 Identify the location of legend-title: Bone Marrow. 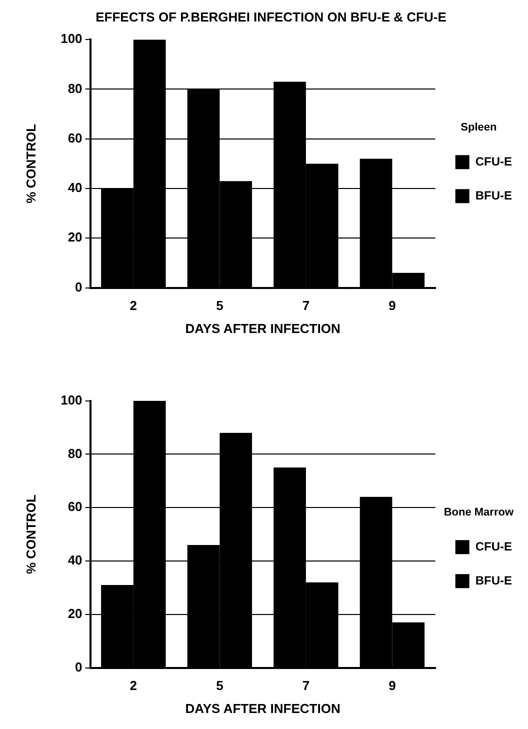
(479, 512).